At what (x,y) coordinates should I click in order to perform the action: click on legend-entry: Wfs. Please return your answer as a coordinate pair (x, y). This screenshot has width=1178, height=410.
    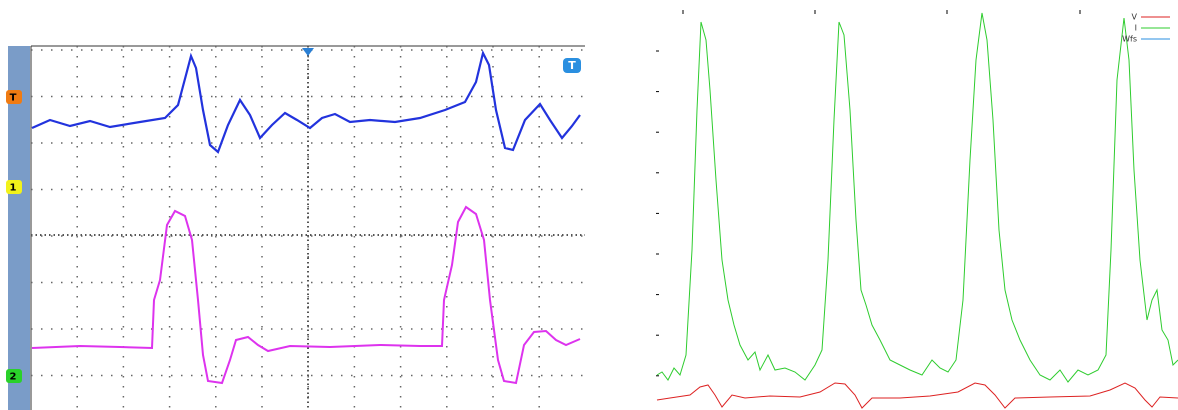
    Looking at the image, I should click on (1129, 39).